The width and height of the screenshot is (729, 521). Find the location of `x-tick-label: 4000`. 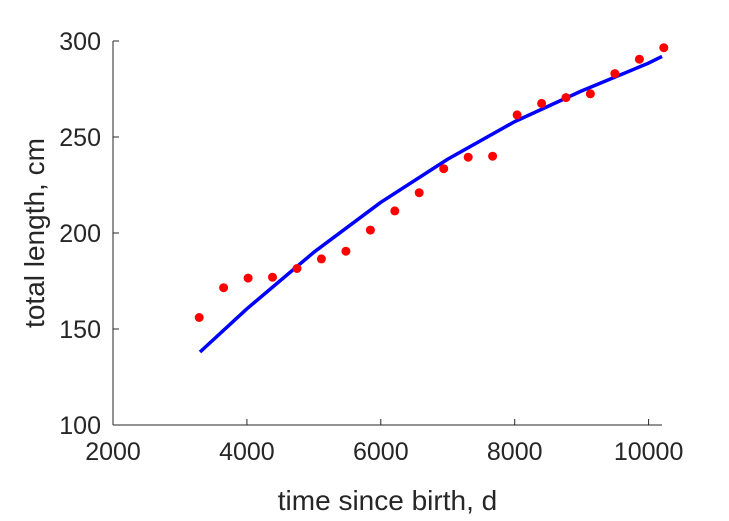

x-tick-label: 4000 is located at coordinates (247, 452).